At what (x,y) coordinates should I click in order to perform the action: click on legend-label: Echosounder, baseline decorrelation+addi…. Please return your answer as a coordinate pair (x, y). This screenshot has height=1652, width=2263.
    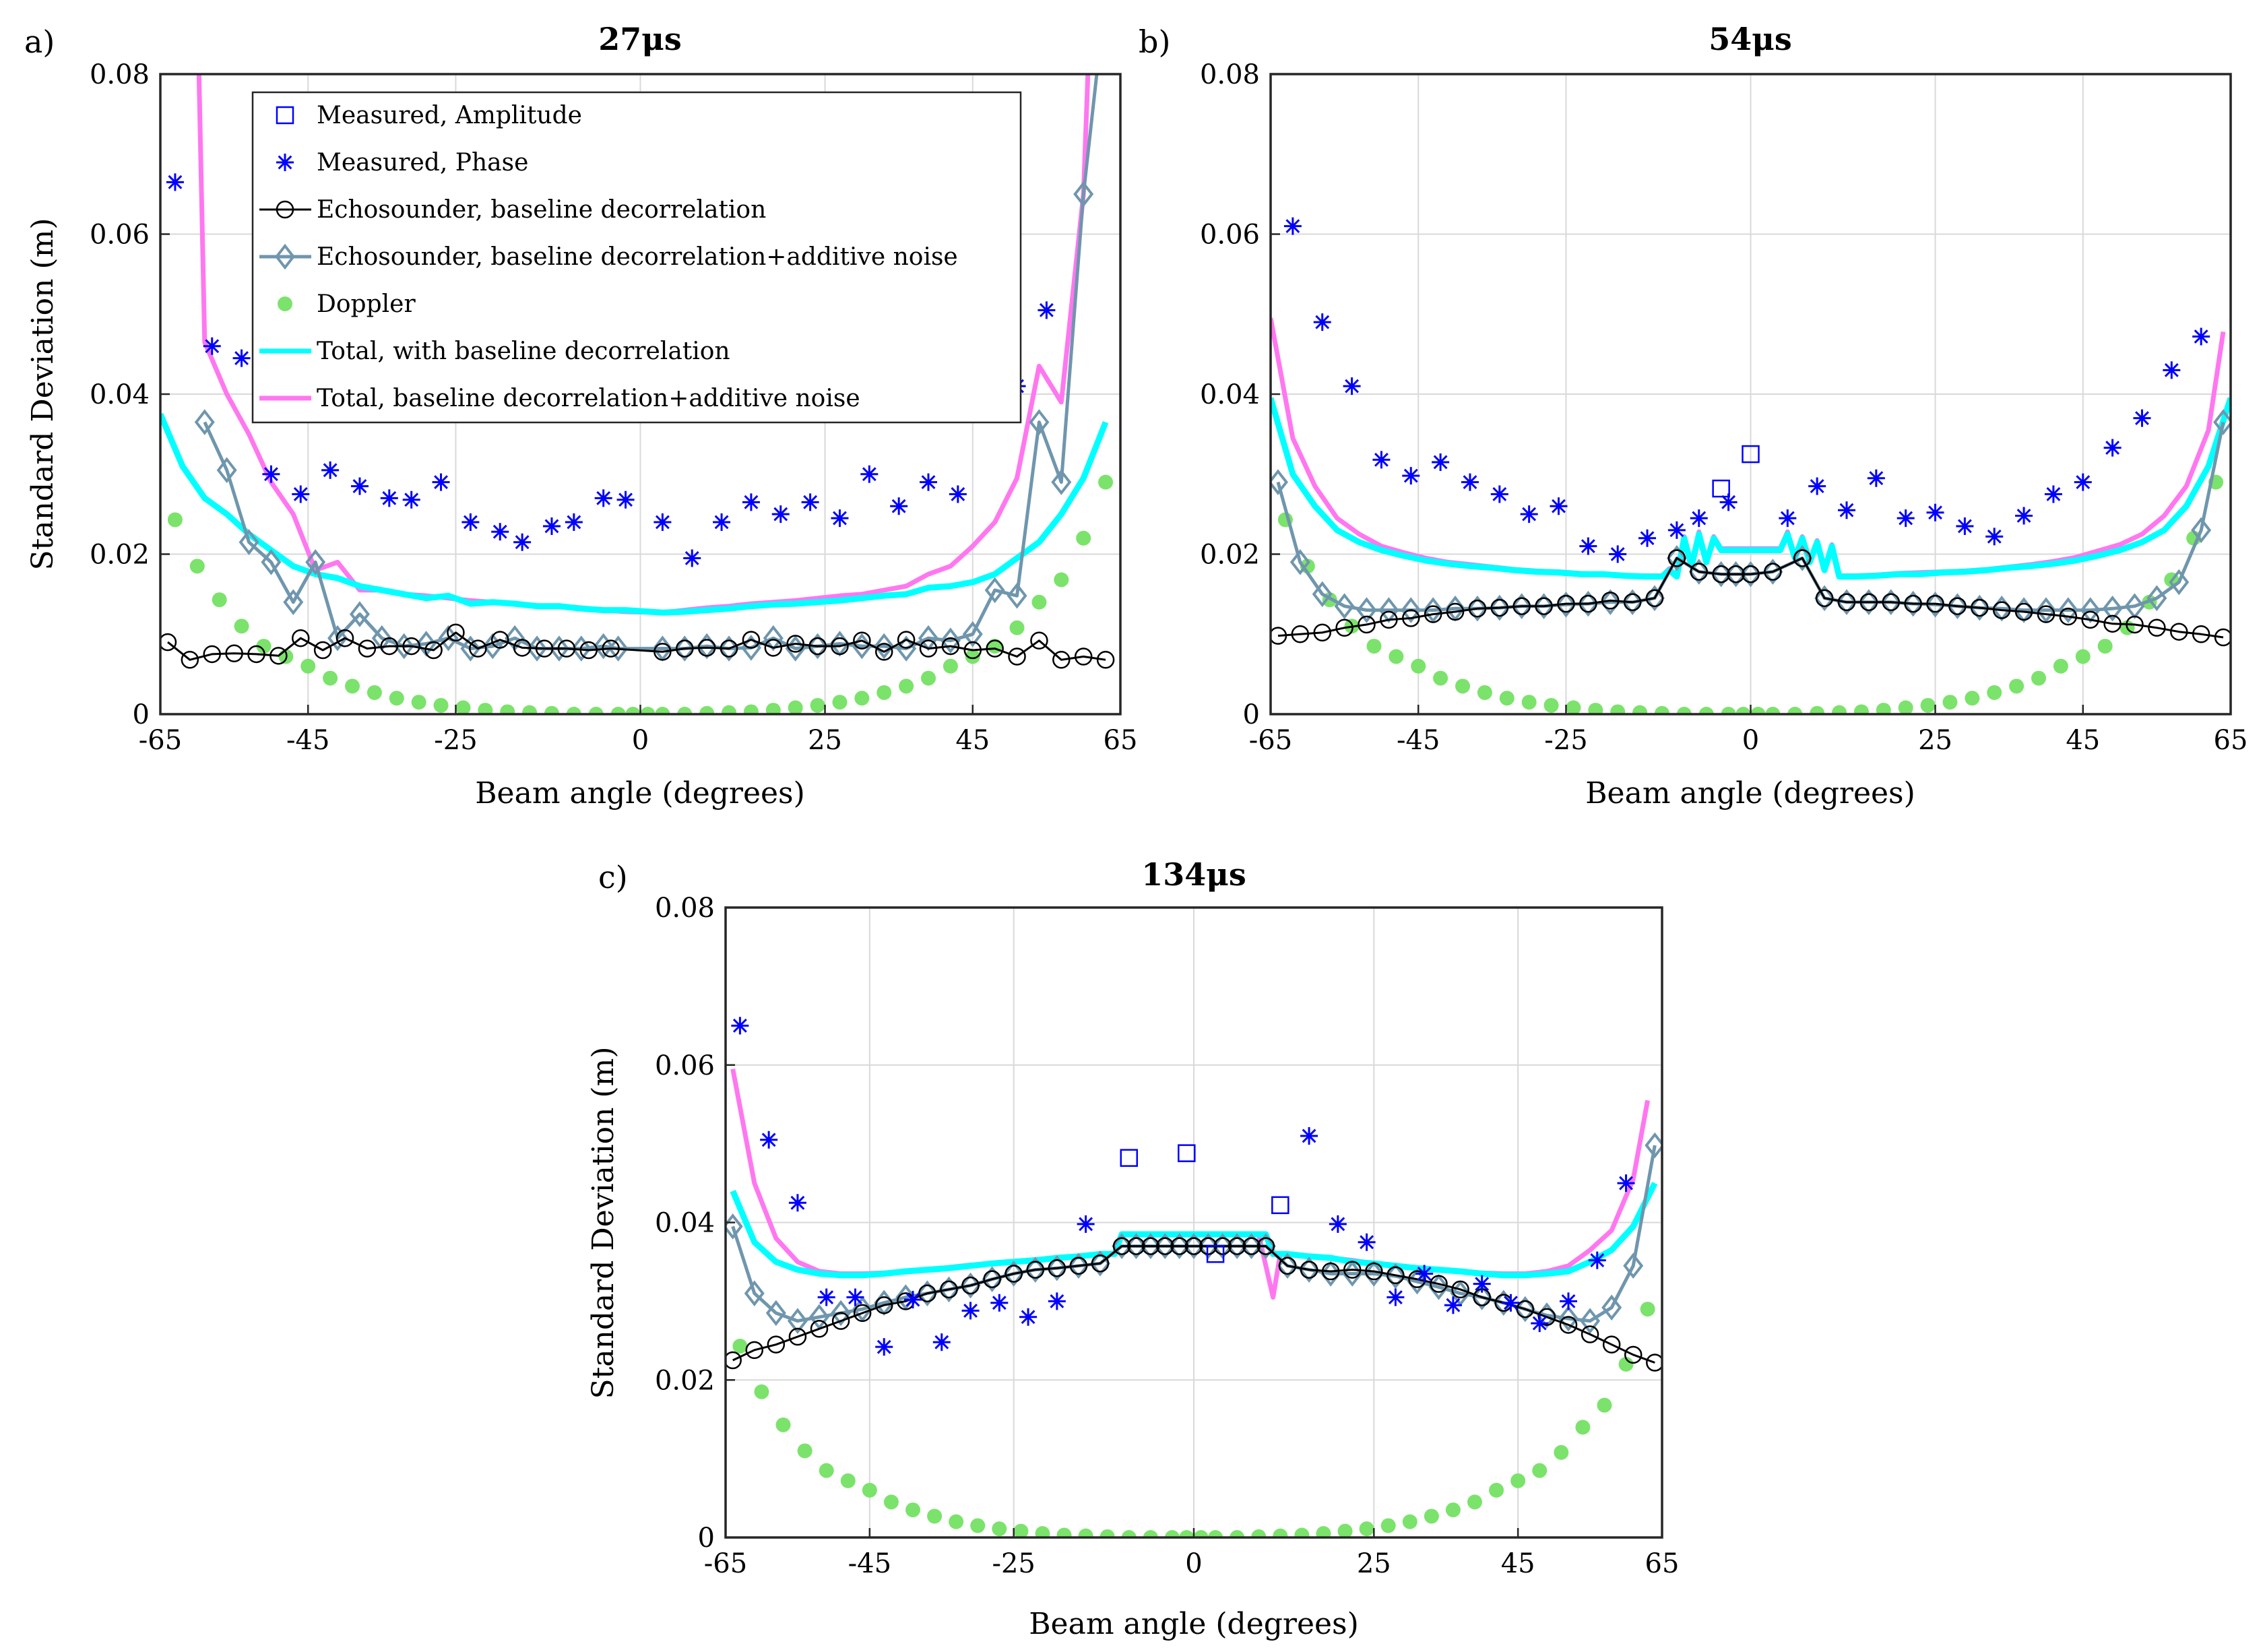
    Looking at the image, I should click on (637, 257).